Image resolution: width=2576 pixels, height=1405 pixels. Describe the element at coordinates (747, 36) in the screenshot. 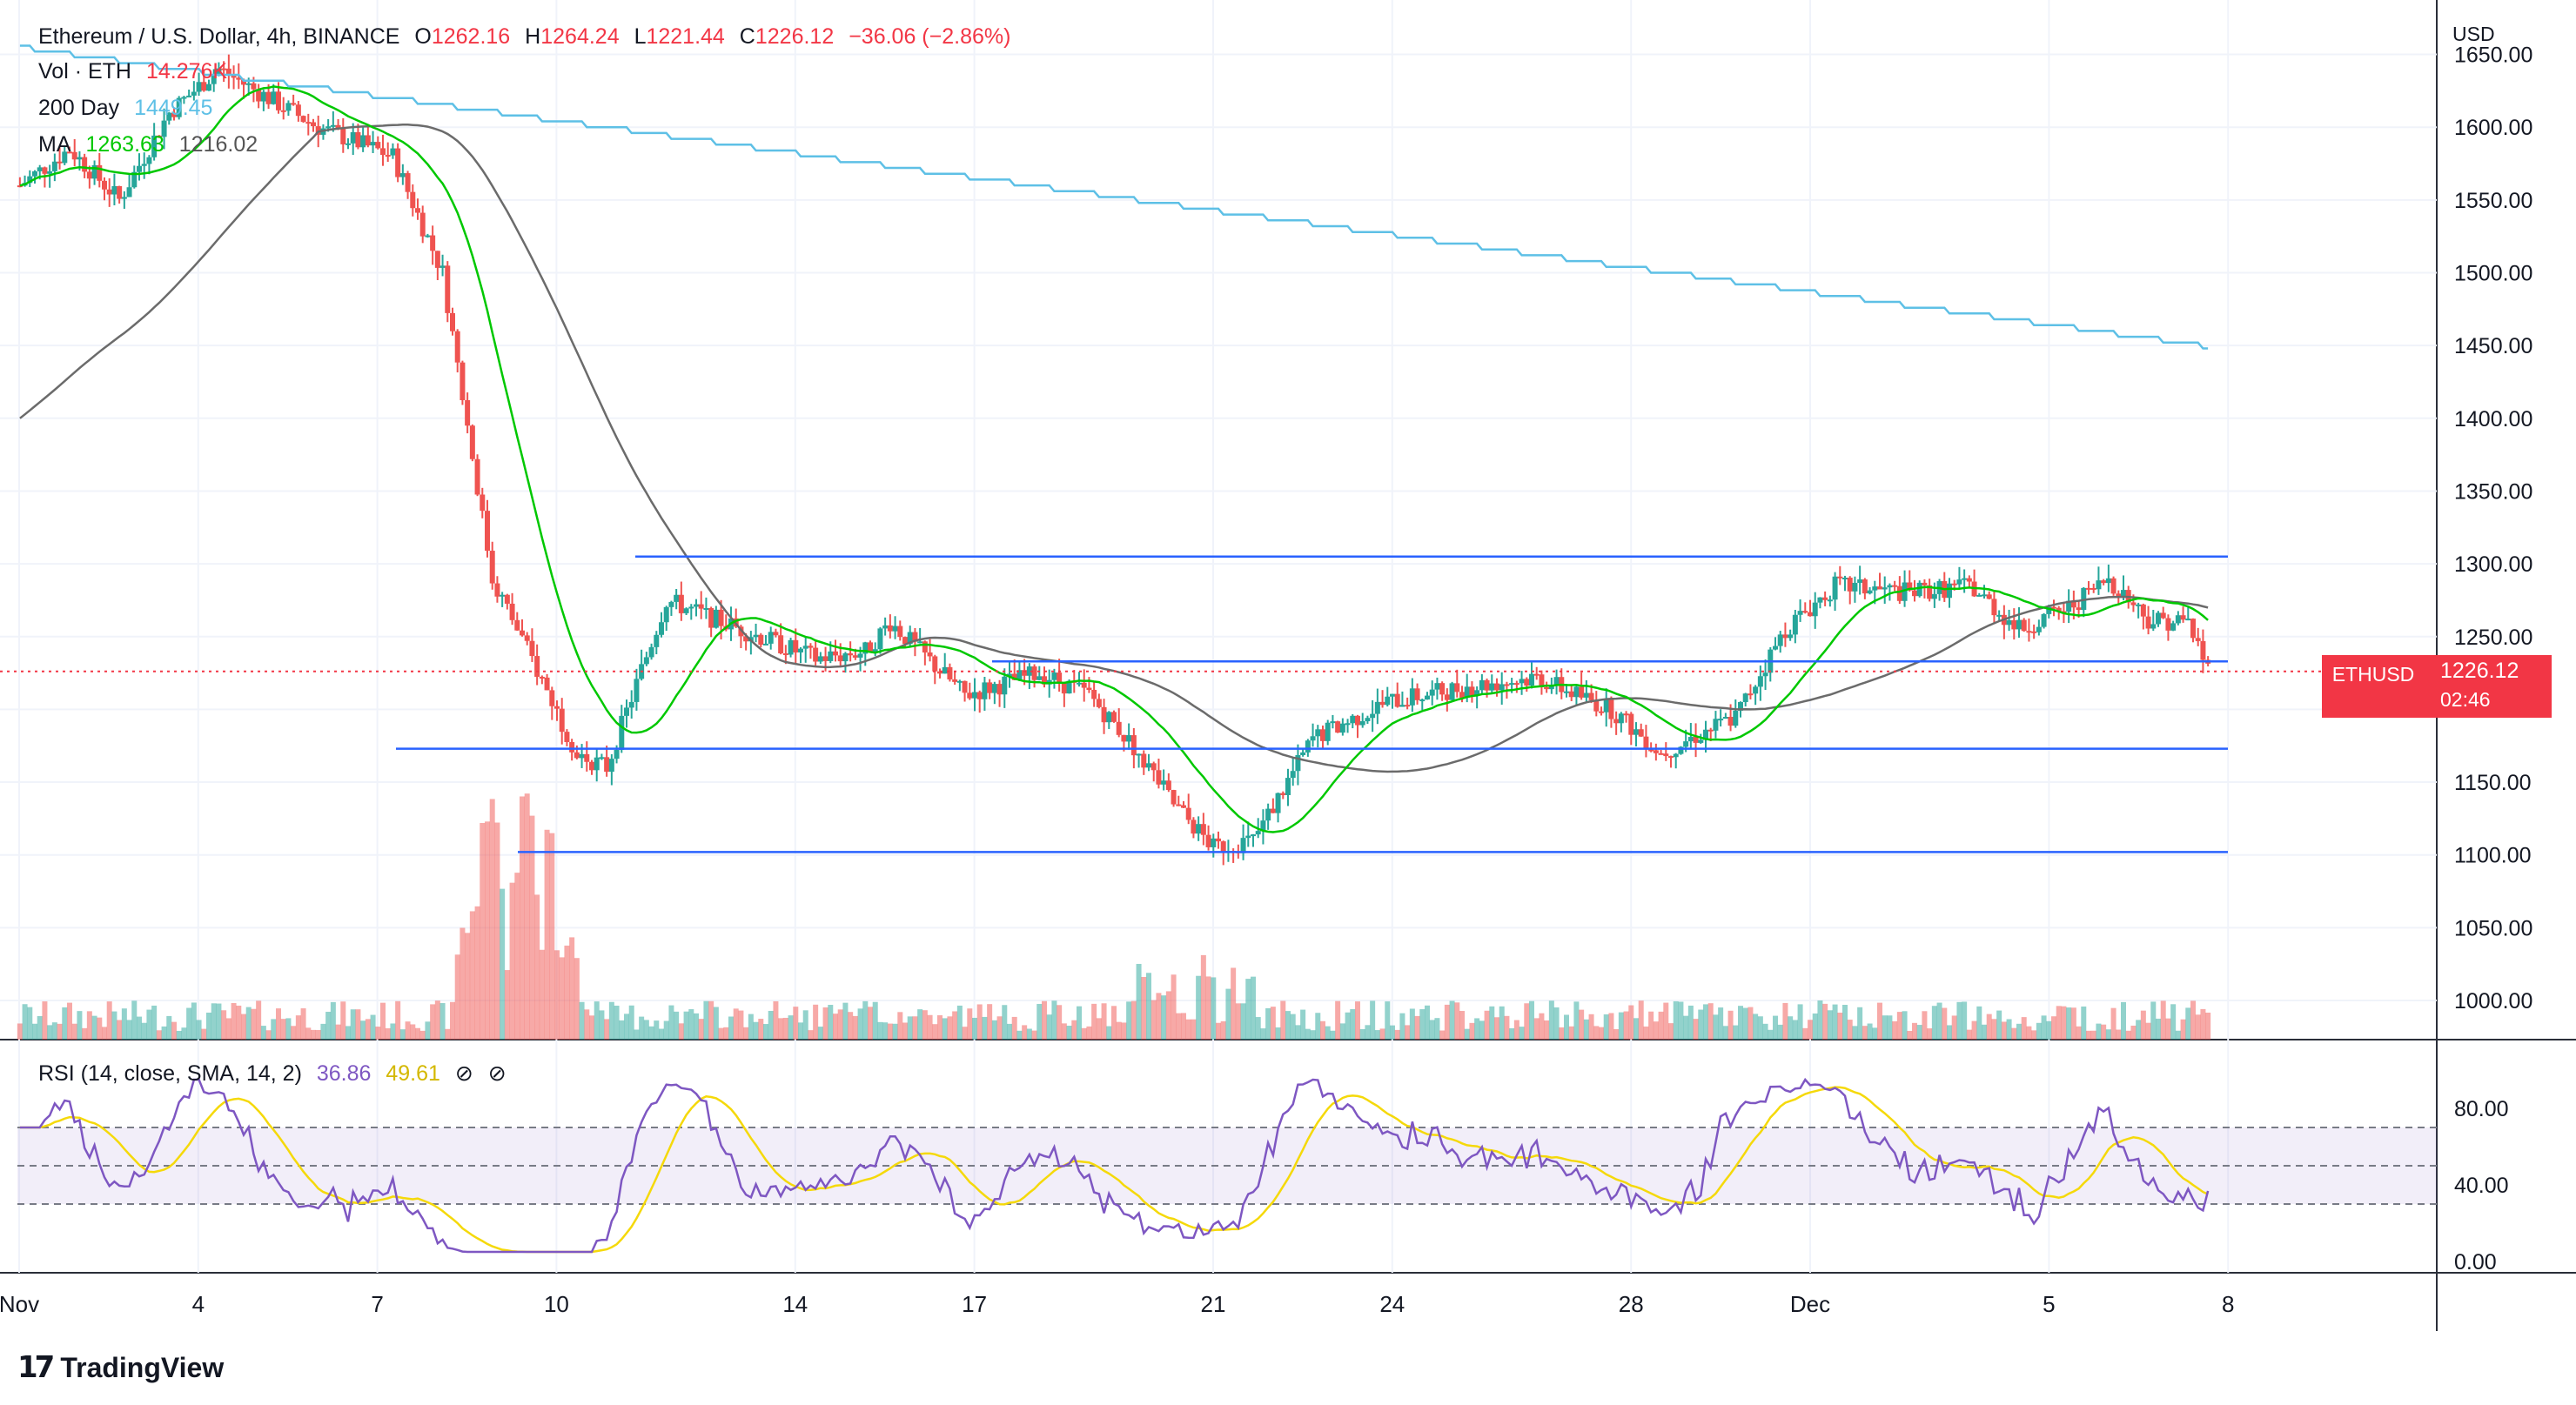

I see `close-label: C` at that location.